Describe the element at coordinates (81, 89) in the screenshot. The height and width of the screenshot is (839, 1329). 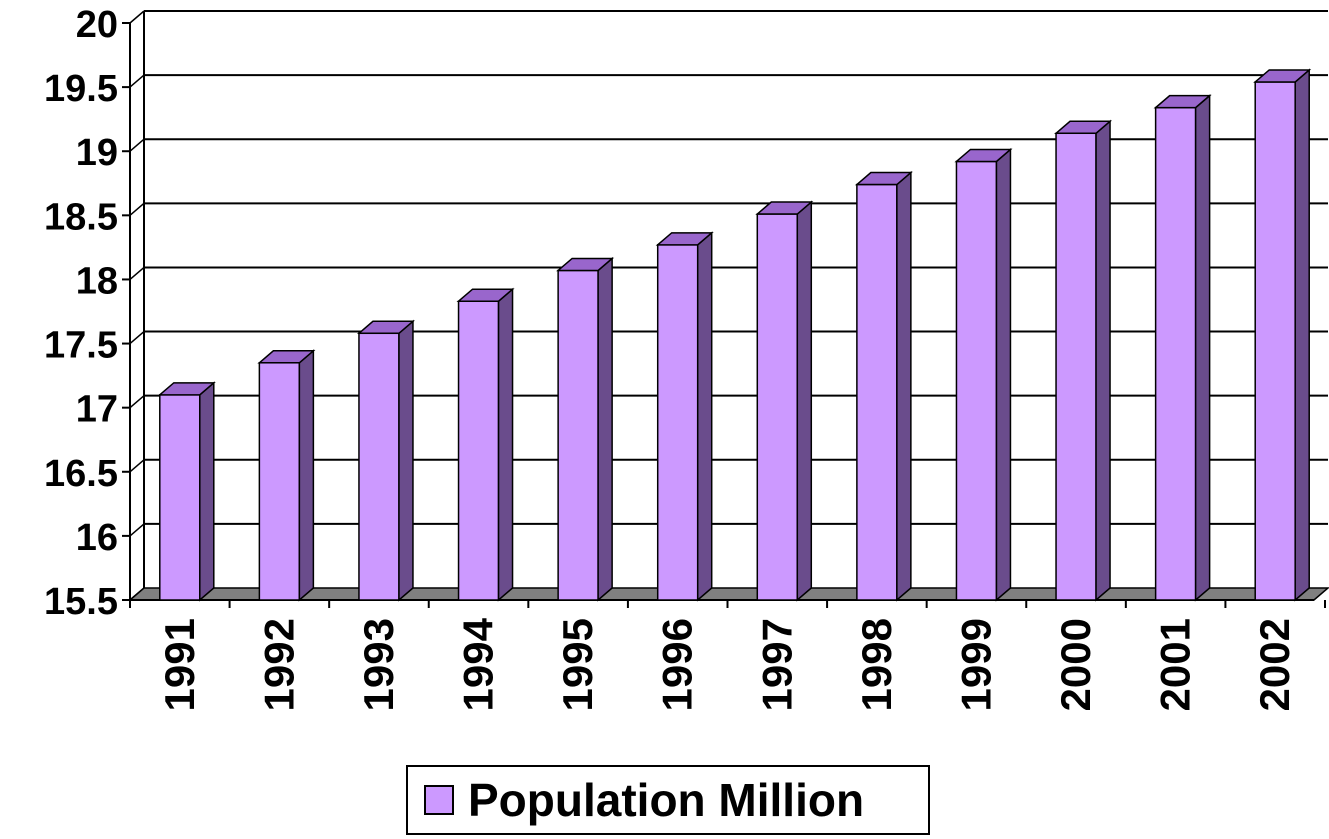
I see `y-tick-label: 19.5` at that location.